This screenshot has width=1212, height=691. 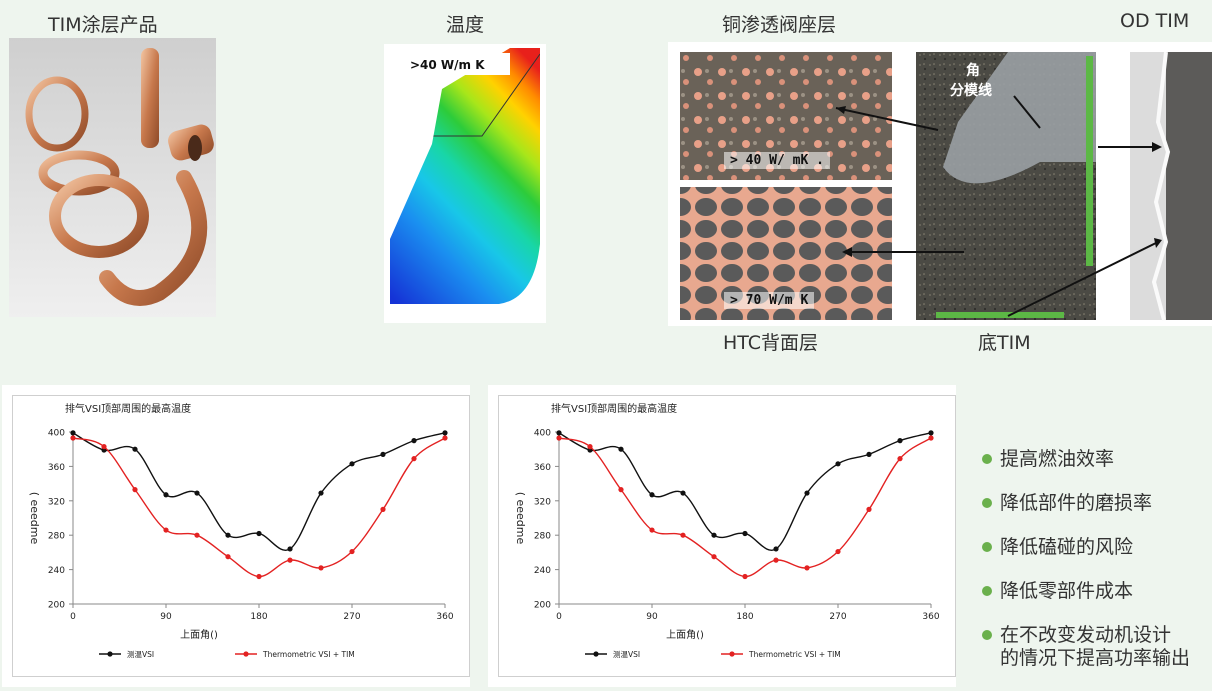 I want to click on caption-copper-layer: 铜渗透阀座层, so click(x=779, y=25).